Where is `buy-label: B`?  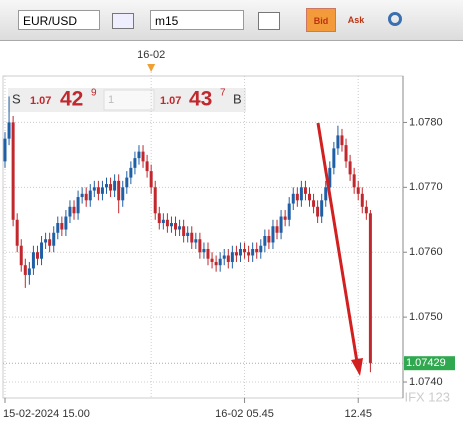 buy-label: B is located at coordinates (237, 98).